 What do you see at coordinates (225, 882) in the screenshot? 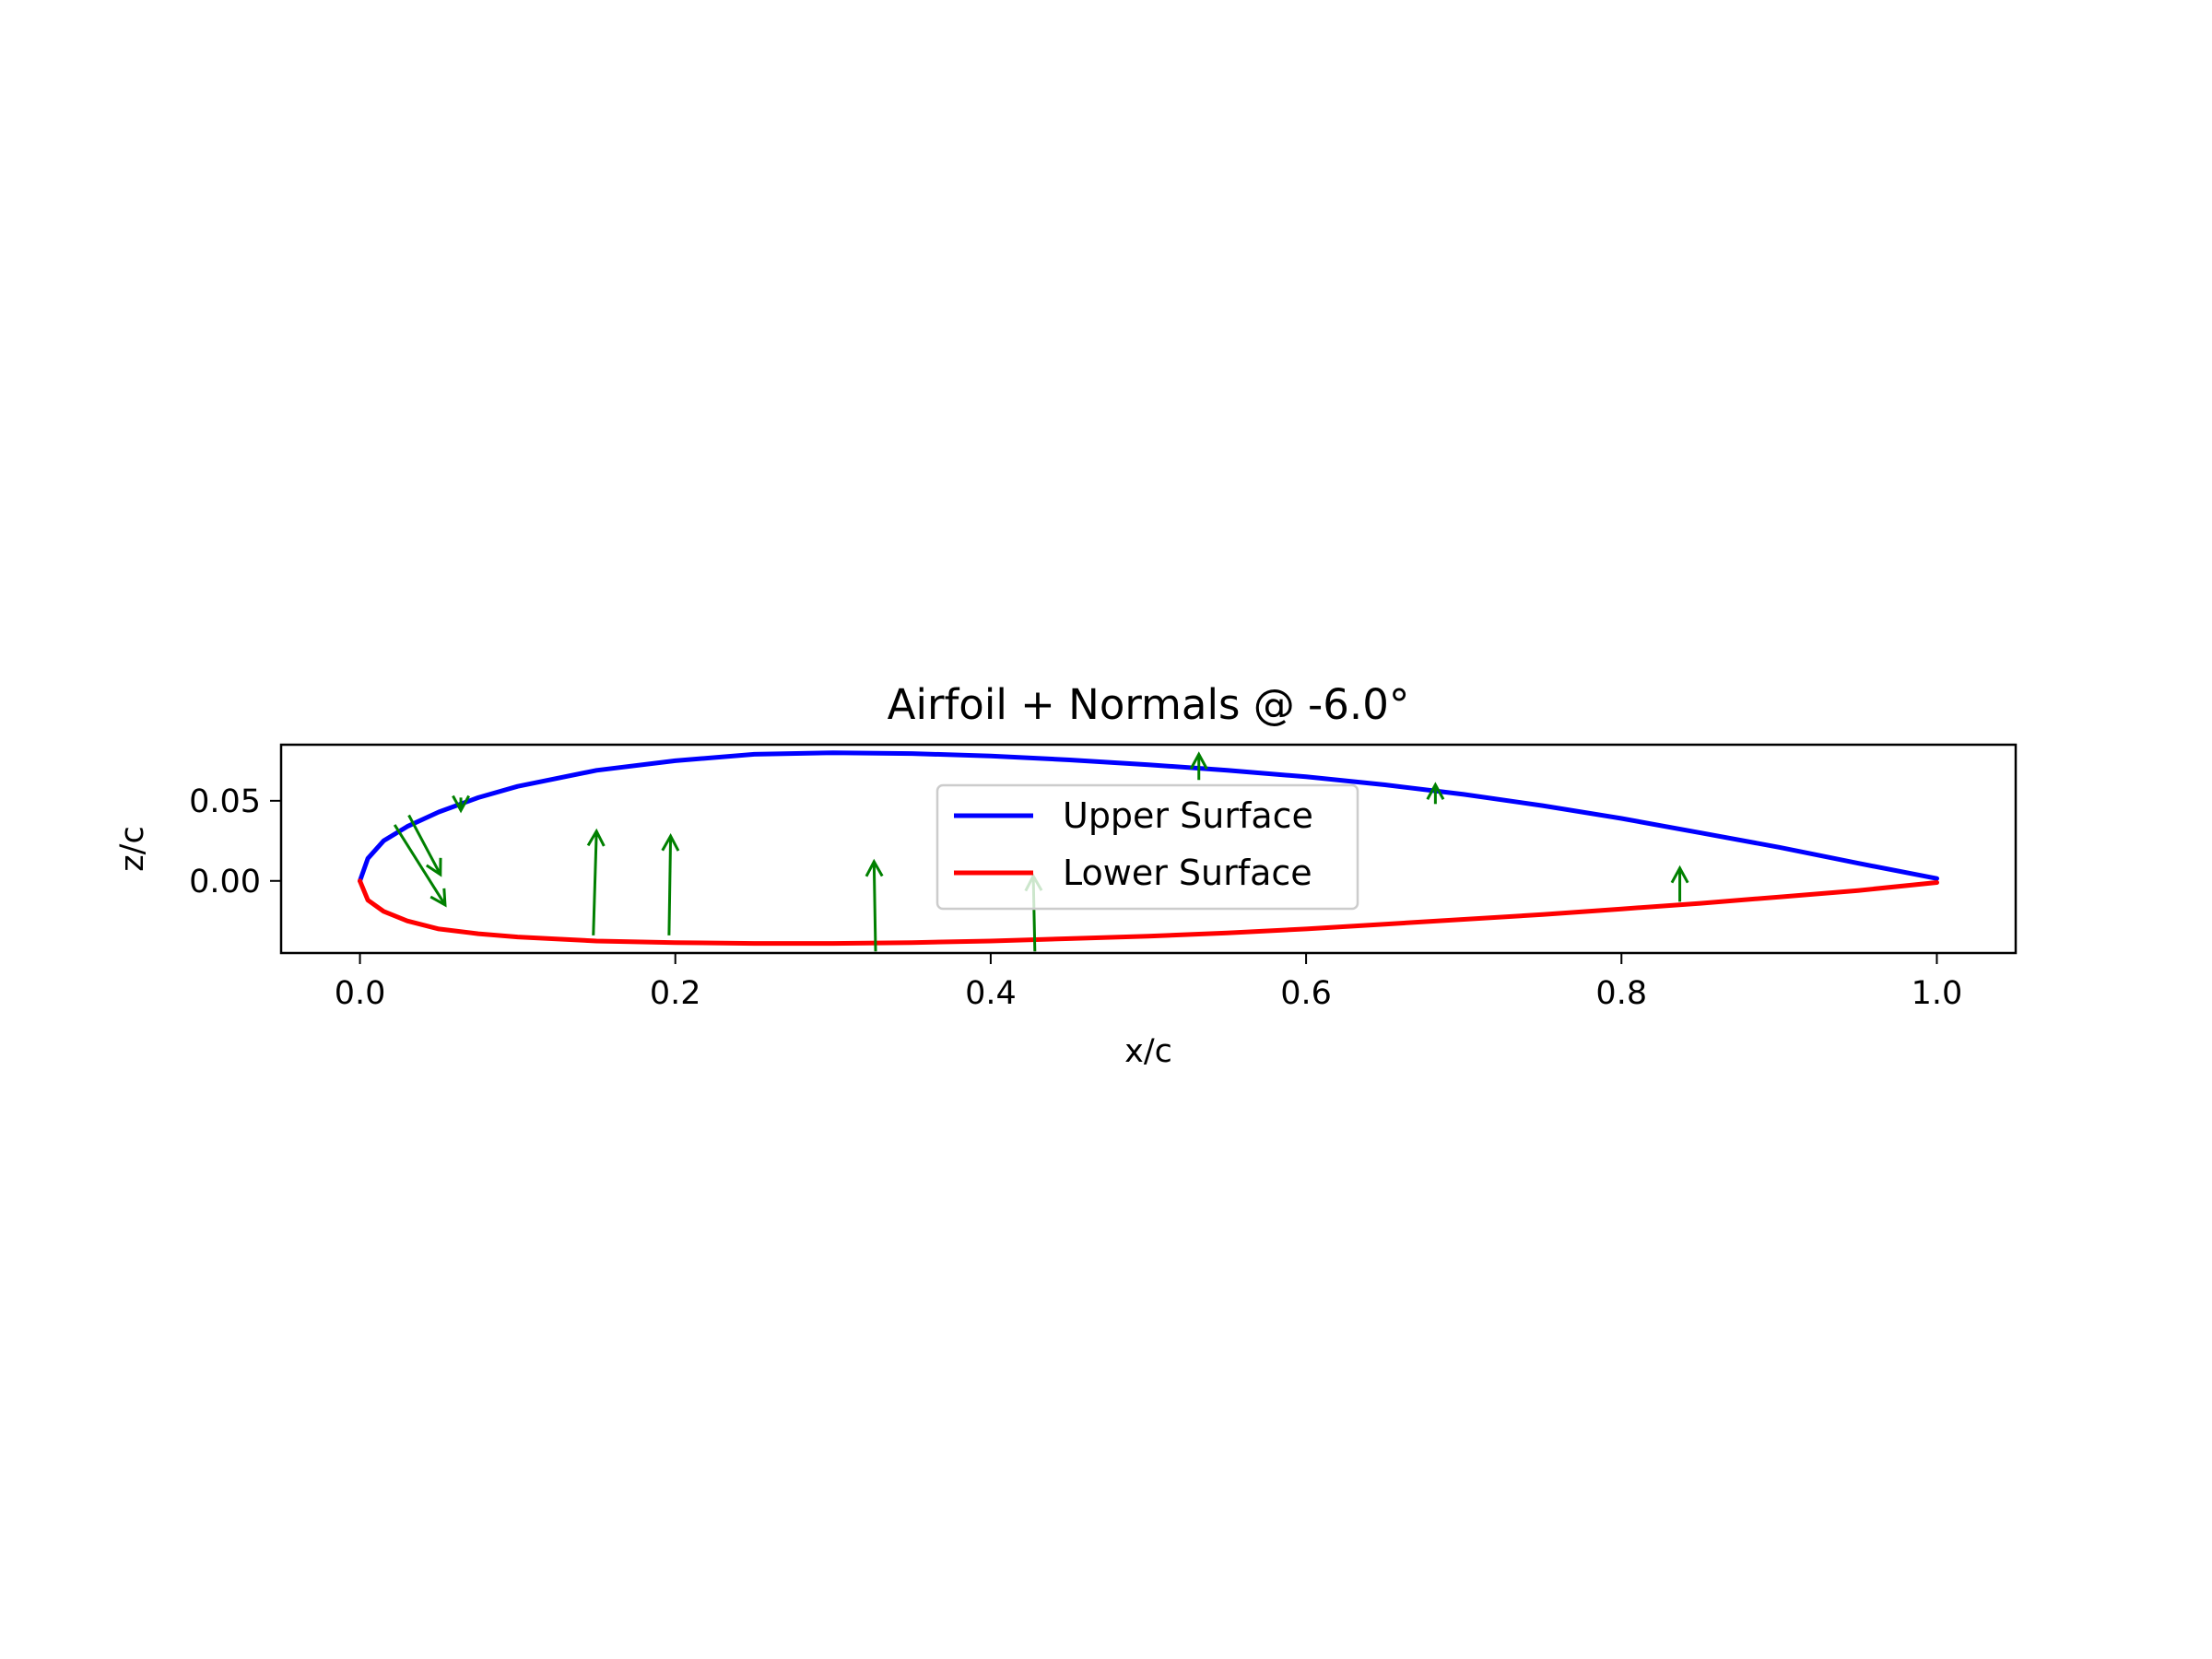
I see `y-tick-label: 0.00` at bounding box center [225, 882].